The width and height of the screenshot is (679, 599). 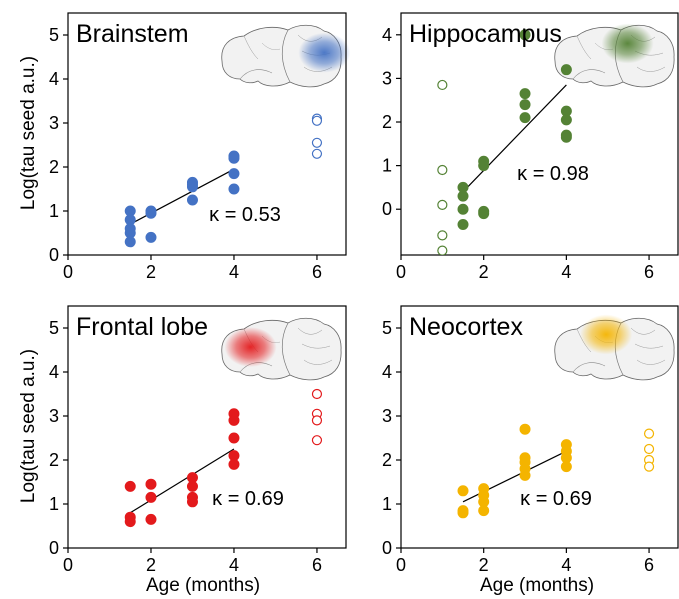 What do you see at coordinates (537, 585) in the screenshot?
I see `x-axis-label-right: Age (months)` at bounding box center [537, 585].